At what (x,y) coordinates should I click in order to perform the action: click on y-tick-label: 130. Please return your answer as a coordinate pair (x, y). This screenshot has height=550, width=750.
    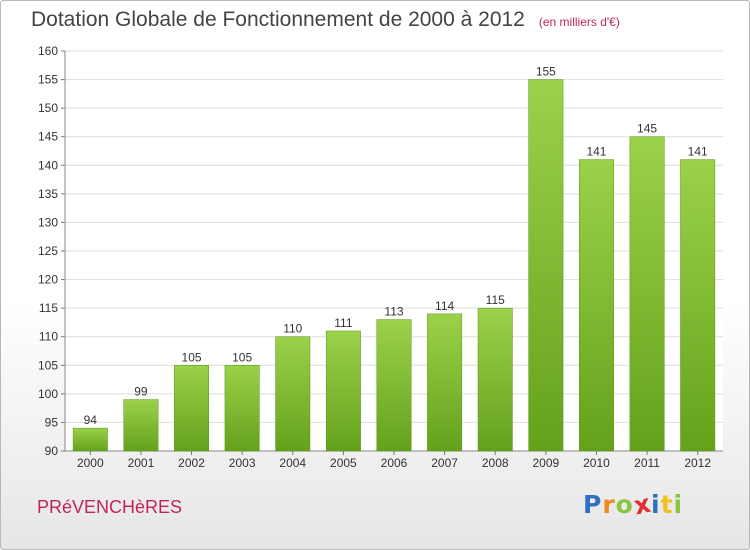
    Looking at the image, I should click on (48, 222).